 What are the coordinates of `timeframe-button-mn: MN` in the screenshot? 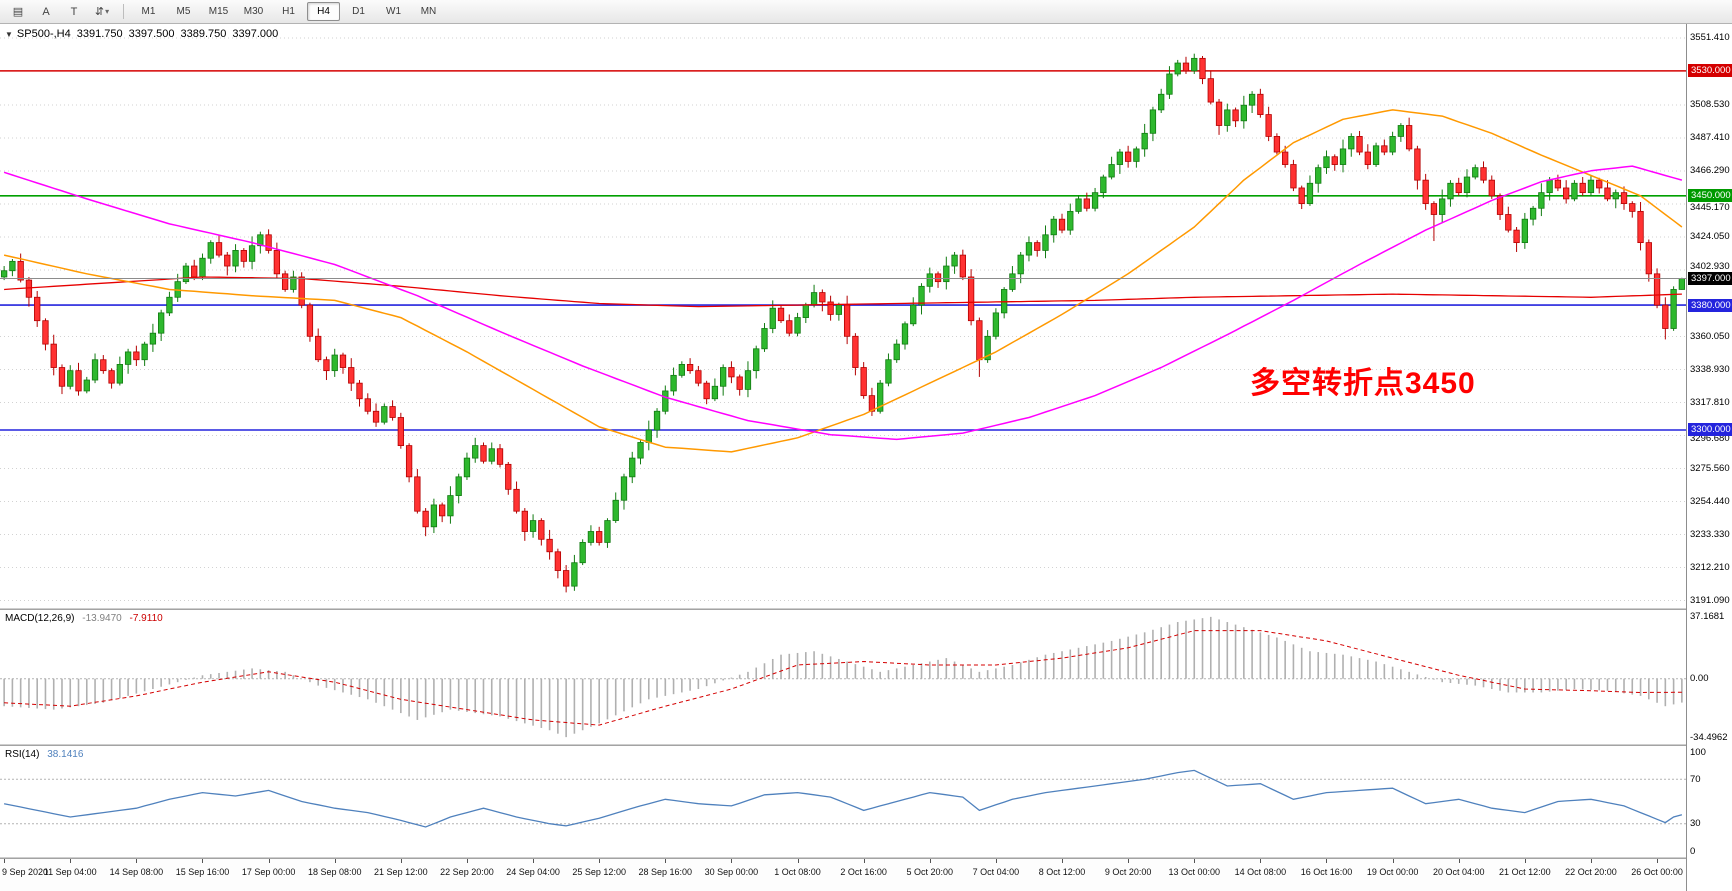 It's located at (428, 11).